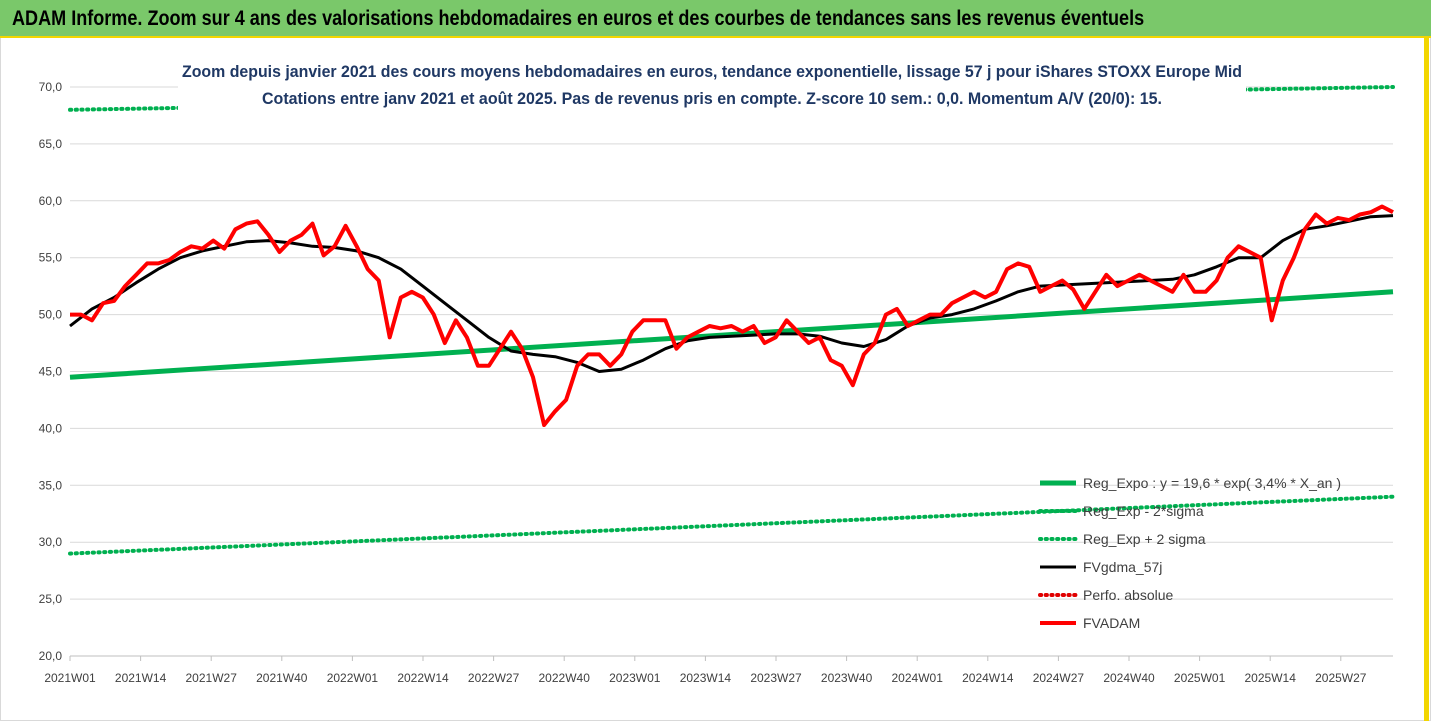  I want to click on x-tick-label: 2021W40, so click(282, 678).